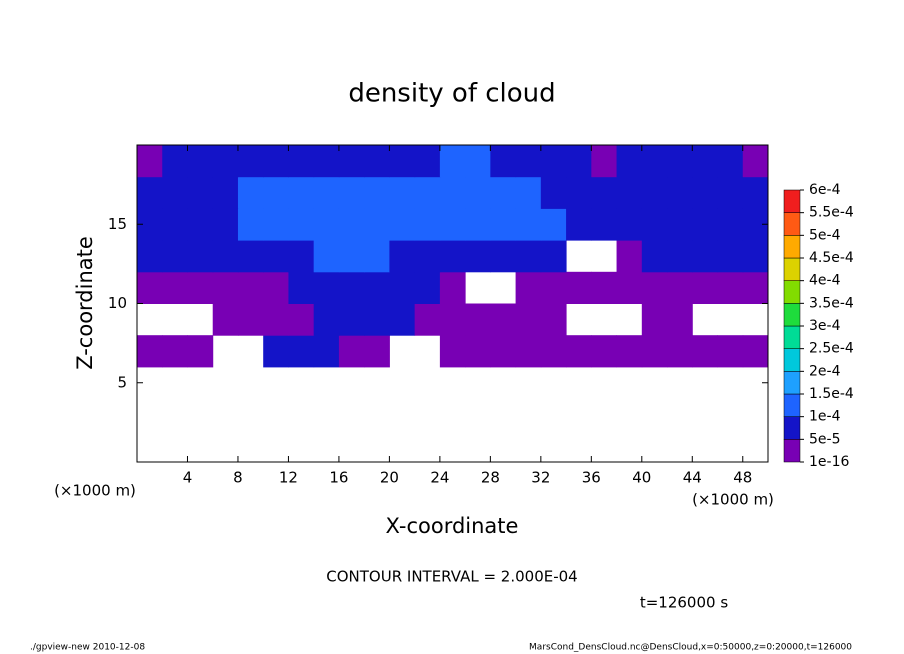  I want to click on colorbar-label: 3.5e-4, so click(831, 303).